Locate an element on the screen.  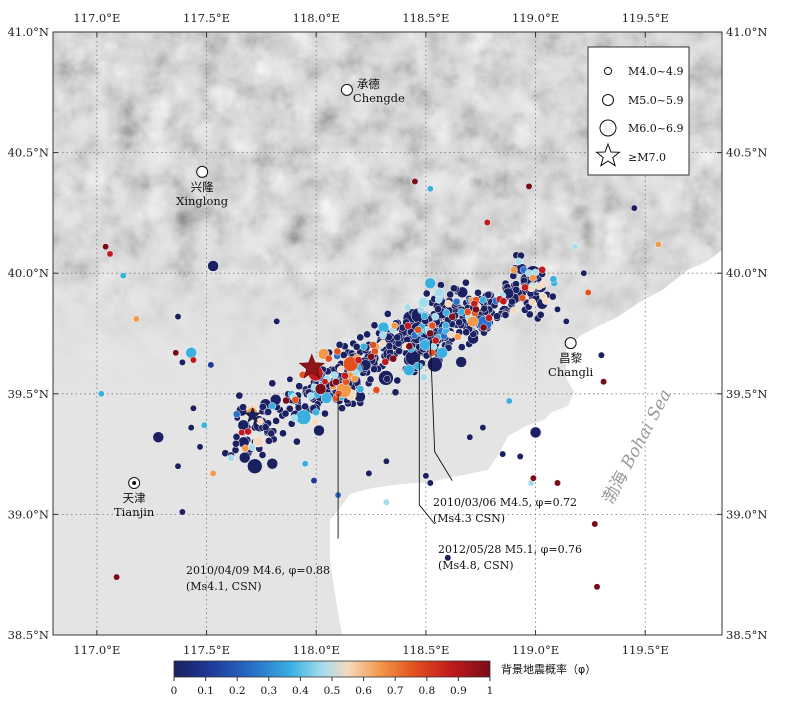
lon-tick-bottom: 117.0°E is located at coordinates (96, 650).